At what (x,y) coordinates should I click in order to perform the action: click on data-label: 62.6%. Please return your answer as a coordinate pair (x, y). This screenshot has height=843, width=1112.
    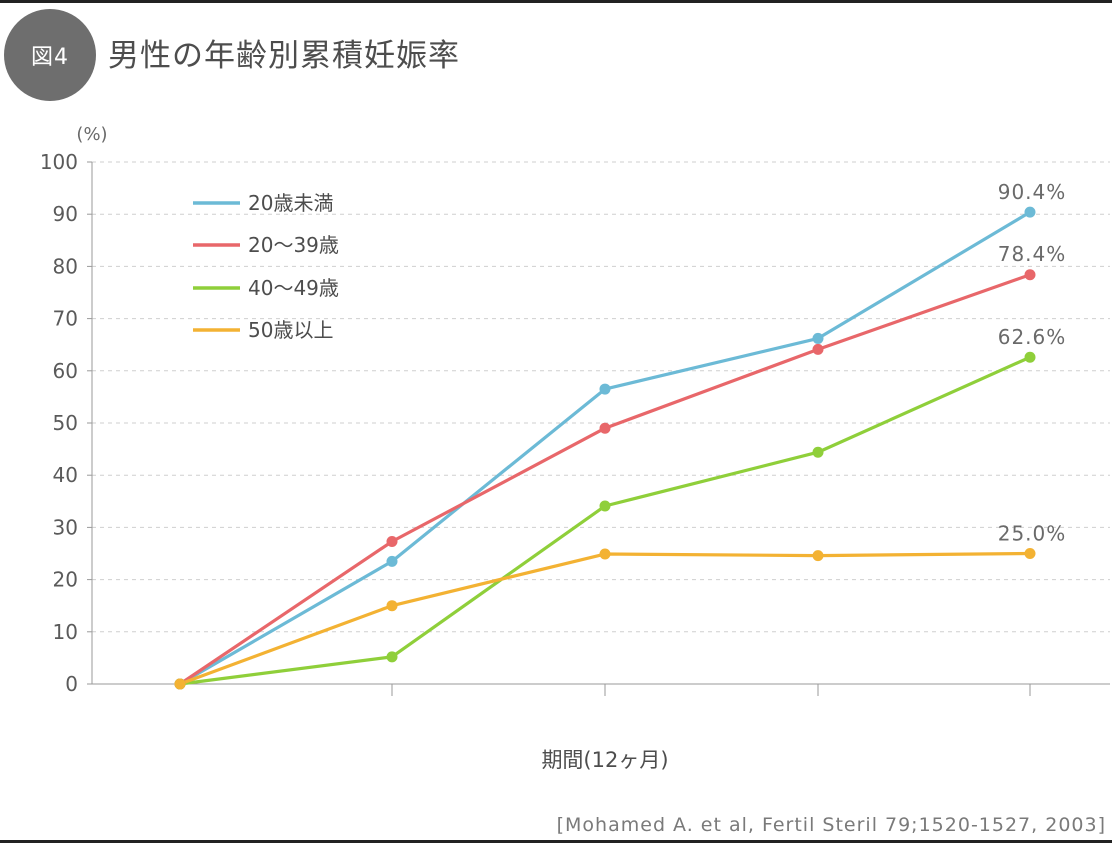
    Looking at the image, I should click on (1032, 337).